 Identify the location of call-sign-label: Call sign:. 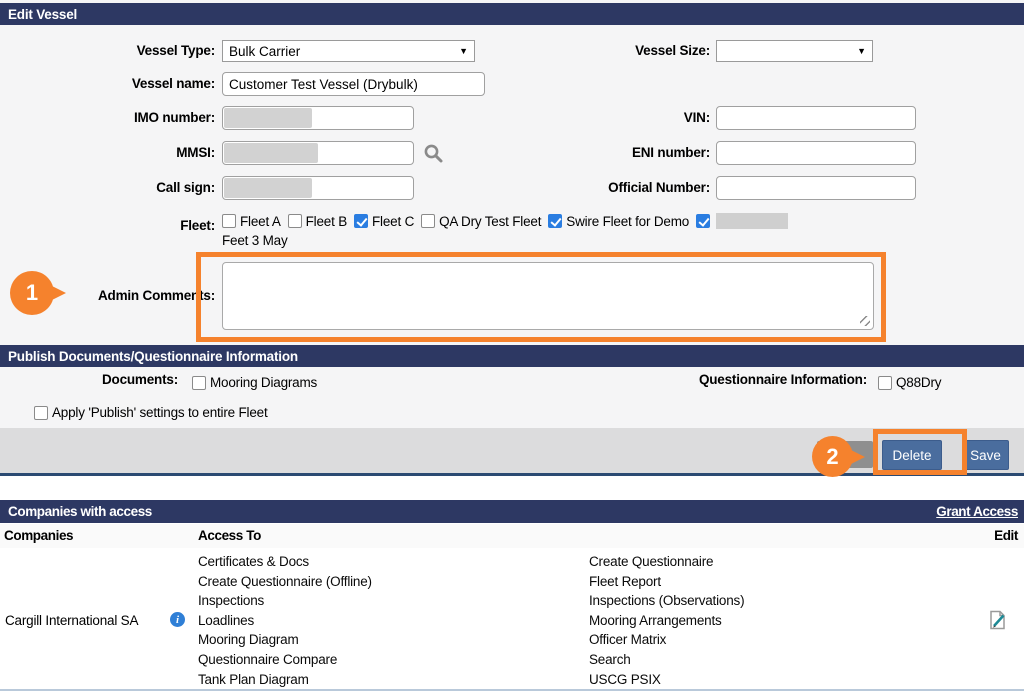
(185, 187).